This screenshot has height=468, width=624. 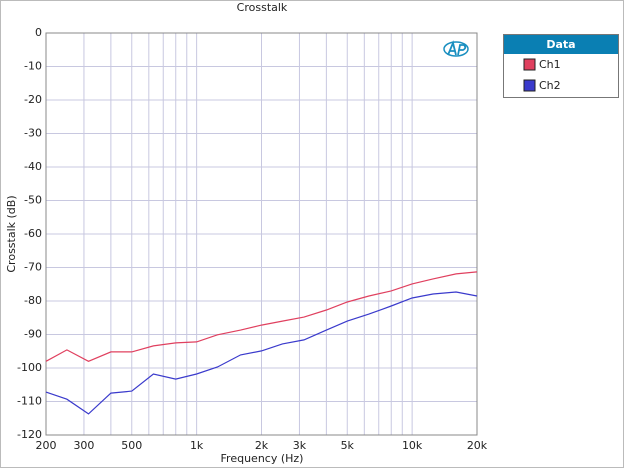 What do you see at coordinates (348, 445) in the screenshot?
I see `x-tick-label: 5k` at bounding box center [348, 445].